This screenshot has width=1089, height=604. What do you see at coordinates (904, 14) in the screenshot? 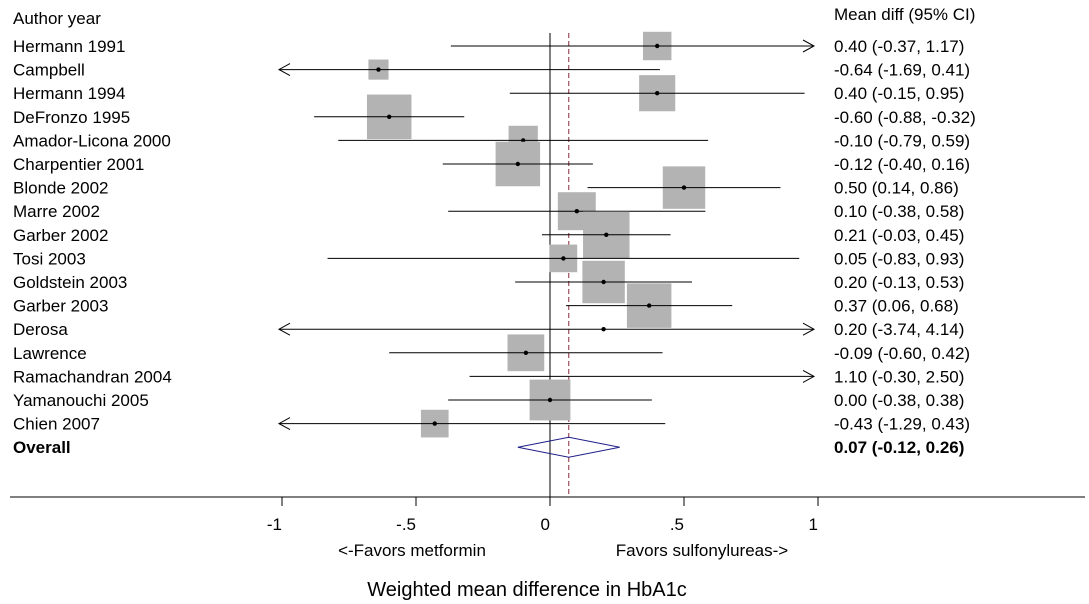
I see `column-header-right: Mean diff (95% CI)` at bounding box center [904, 14].